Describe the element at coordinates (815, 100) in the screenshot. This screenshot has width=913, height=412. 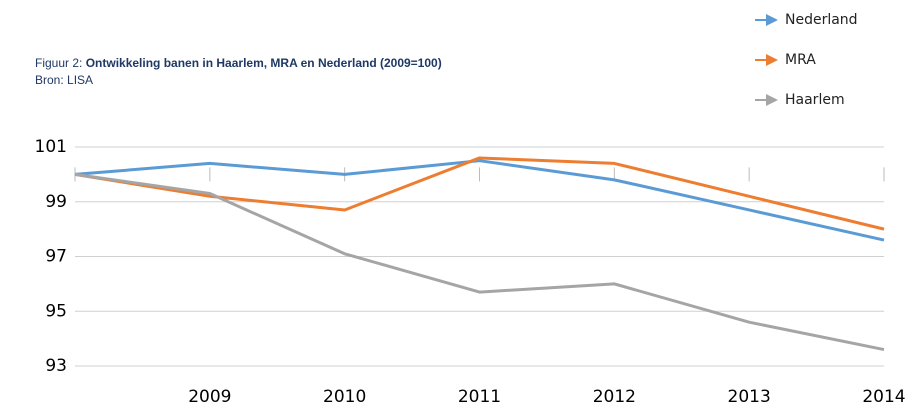
I see `legend-label: Haarlem` at that location.